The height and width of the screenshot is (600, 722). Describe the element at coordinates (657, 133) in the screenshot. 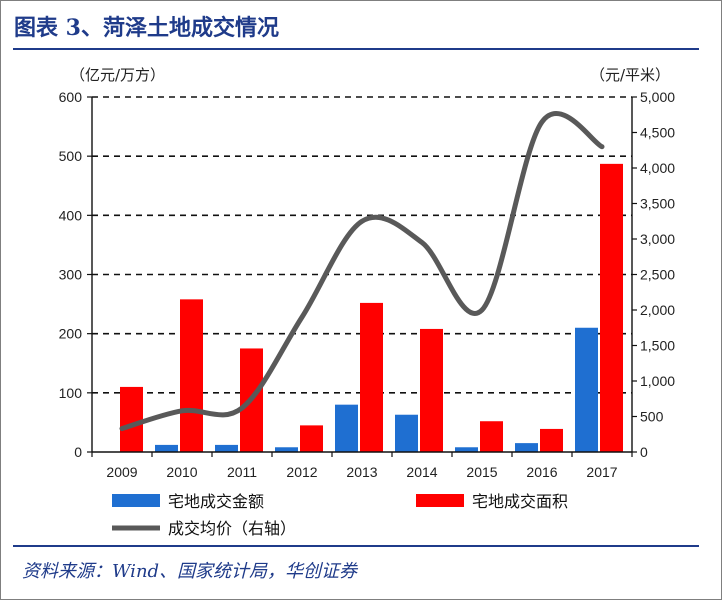

I see `right-tick-label: 4,500` at that location.